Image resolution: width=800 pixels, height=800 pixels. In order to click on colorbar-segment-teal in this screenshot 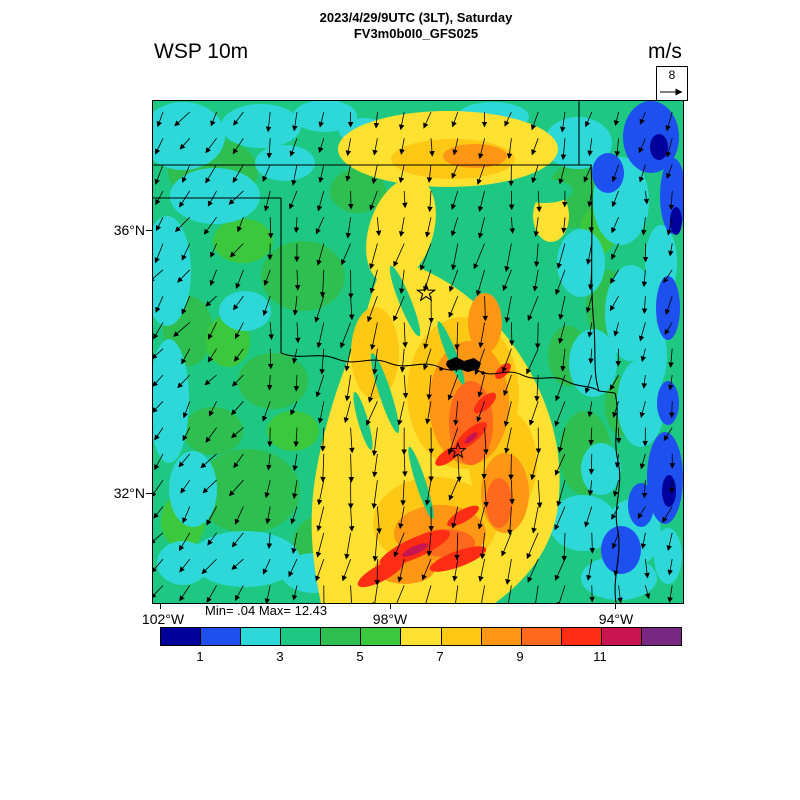, I will do `click(301, 636)`.